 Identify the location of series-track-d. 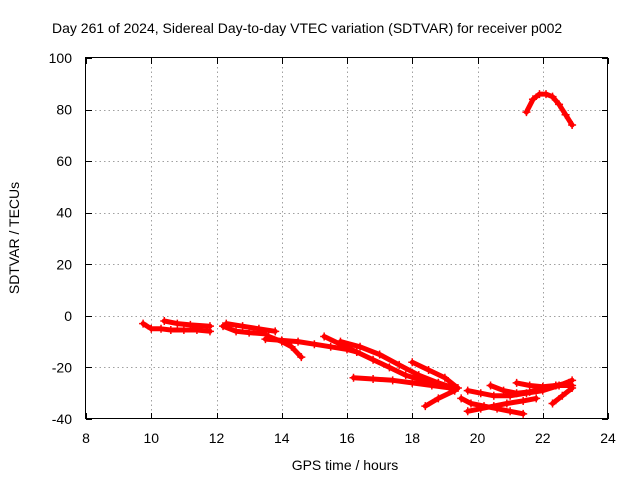
(251, 327).